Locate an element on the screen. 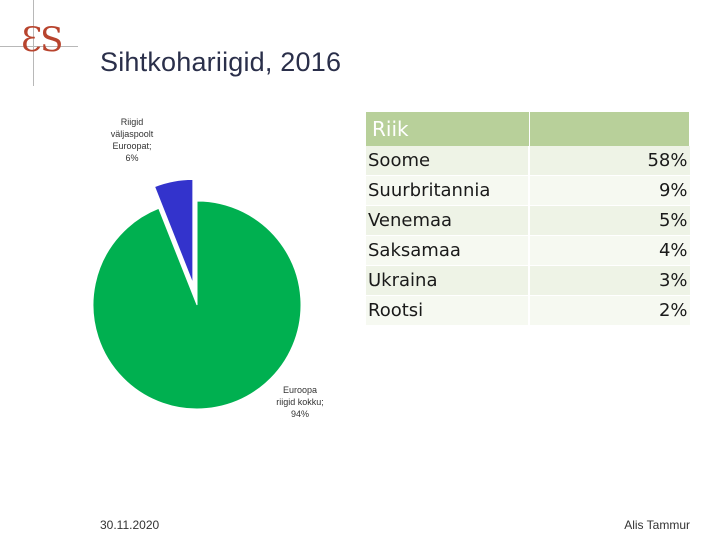  table-row: Suurbritannia 9% is located at coordinates (528, 190).